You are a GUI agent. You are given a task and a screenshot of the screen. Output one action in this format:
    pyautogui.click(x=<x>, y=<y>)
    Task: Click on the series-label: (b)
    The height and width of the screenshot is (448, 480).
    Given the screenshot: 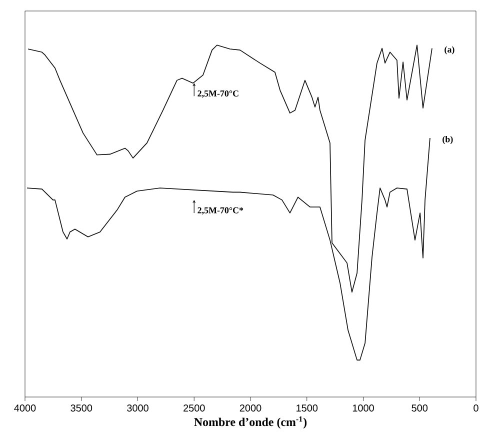 What is the action you would take?
    pyautogui.click(x=447, y=140)
    